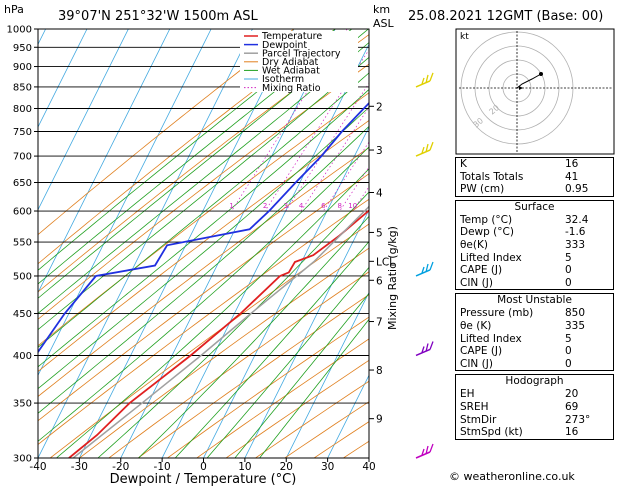 Image resolution: width=629 pixels, height=486 pixels. I want to click on location-title: 39°07'N 251°32'W 1500m ASL, so click(158, 16).